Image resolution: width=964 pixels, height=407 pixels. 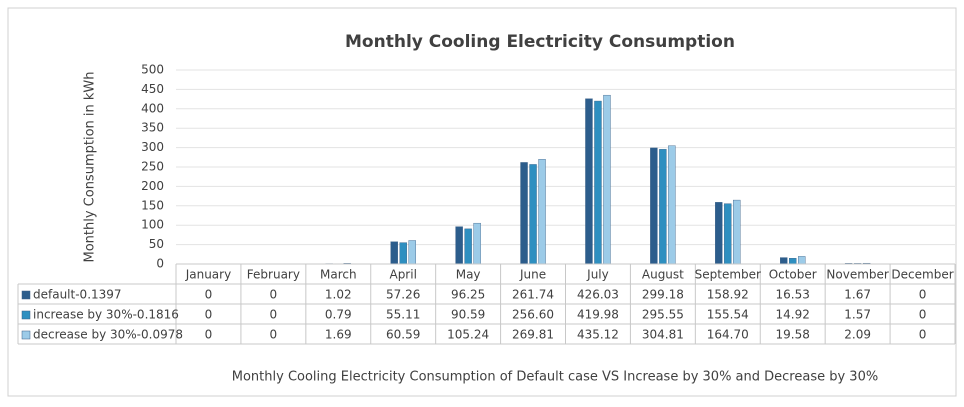 I want to click on table-value: 0.79, so click(x=338, y=315).